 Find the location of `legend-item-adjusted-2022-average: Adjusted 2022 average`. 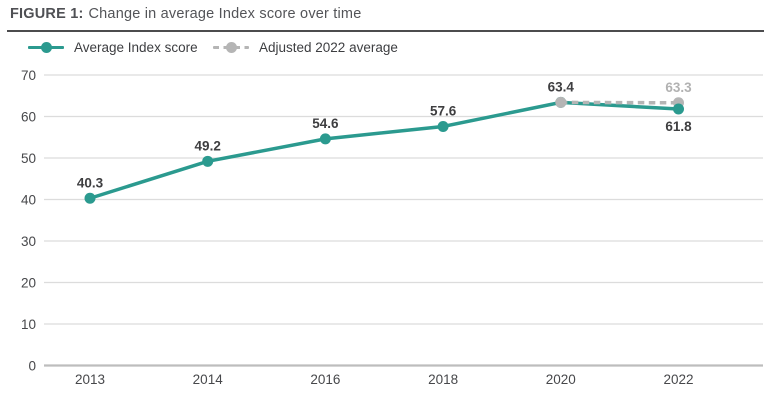

legend-item-adjusted-2022-average: Adjusted 2022 average is located at coordinates (305, 47).